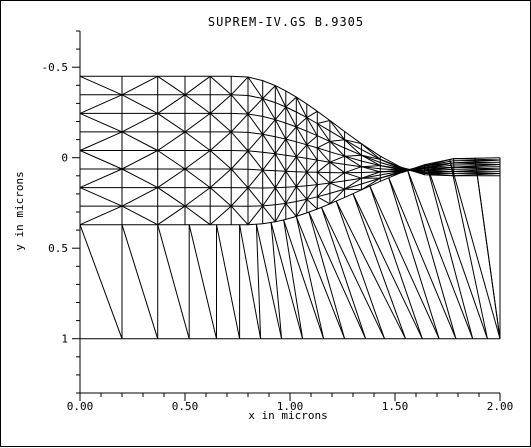 Image resolution: width=531 pixels, height=448 pixels. Describe the element at coordinates (286, 22) in the screenshot. I see `plot-title: SUPREM-IV.GS B.9305` at that location.